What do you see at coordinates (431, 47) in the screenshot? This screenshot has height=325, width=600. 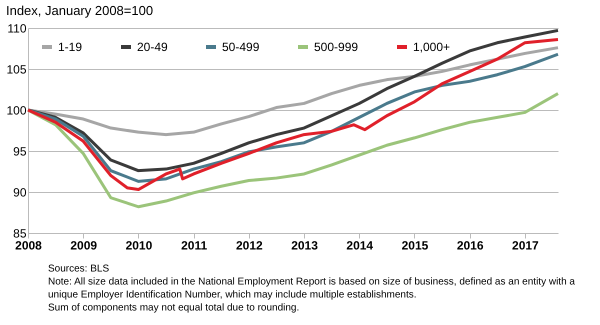 I see `legend-label: 1,000+` at bounding box center [431, 47].